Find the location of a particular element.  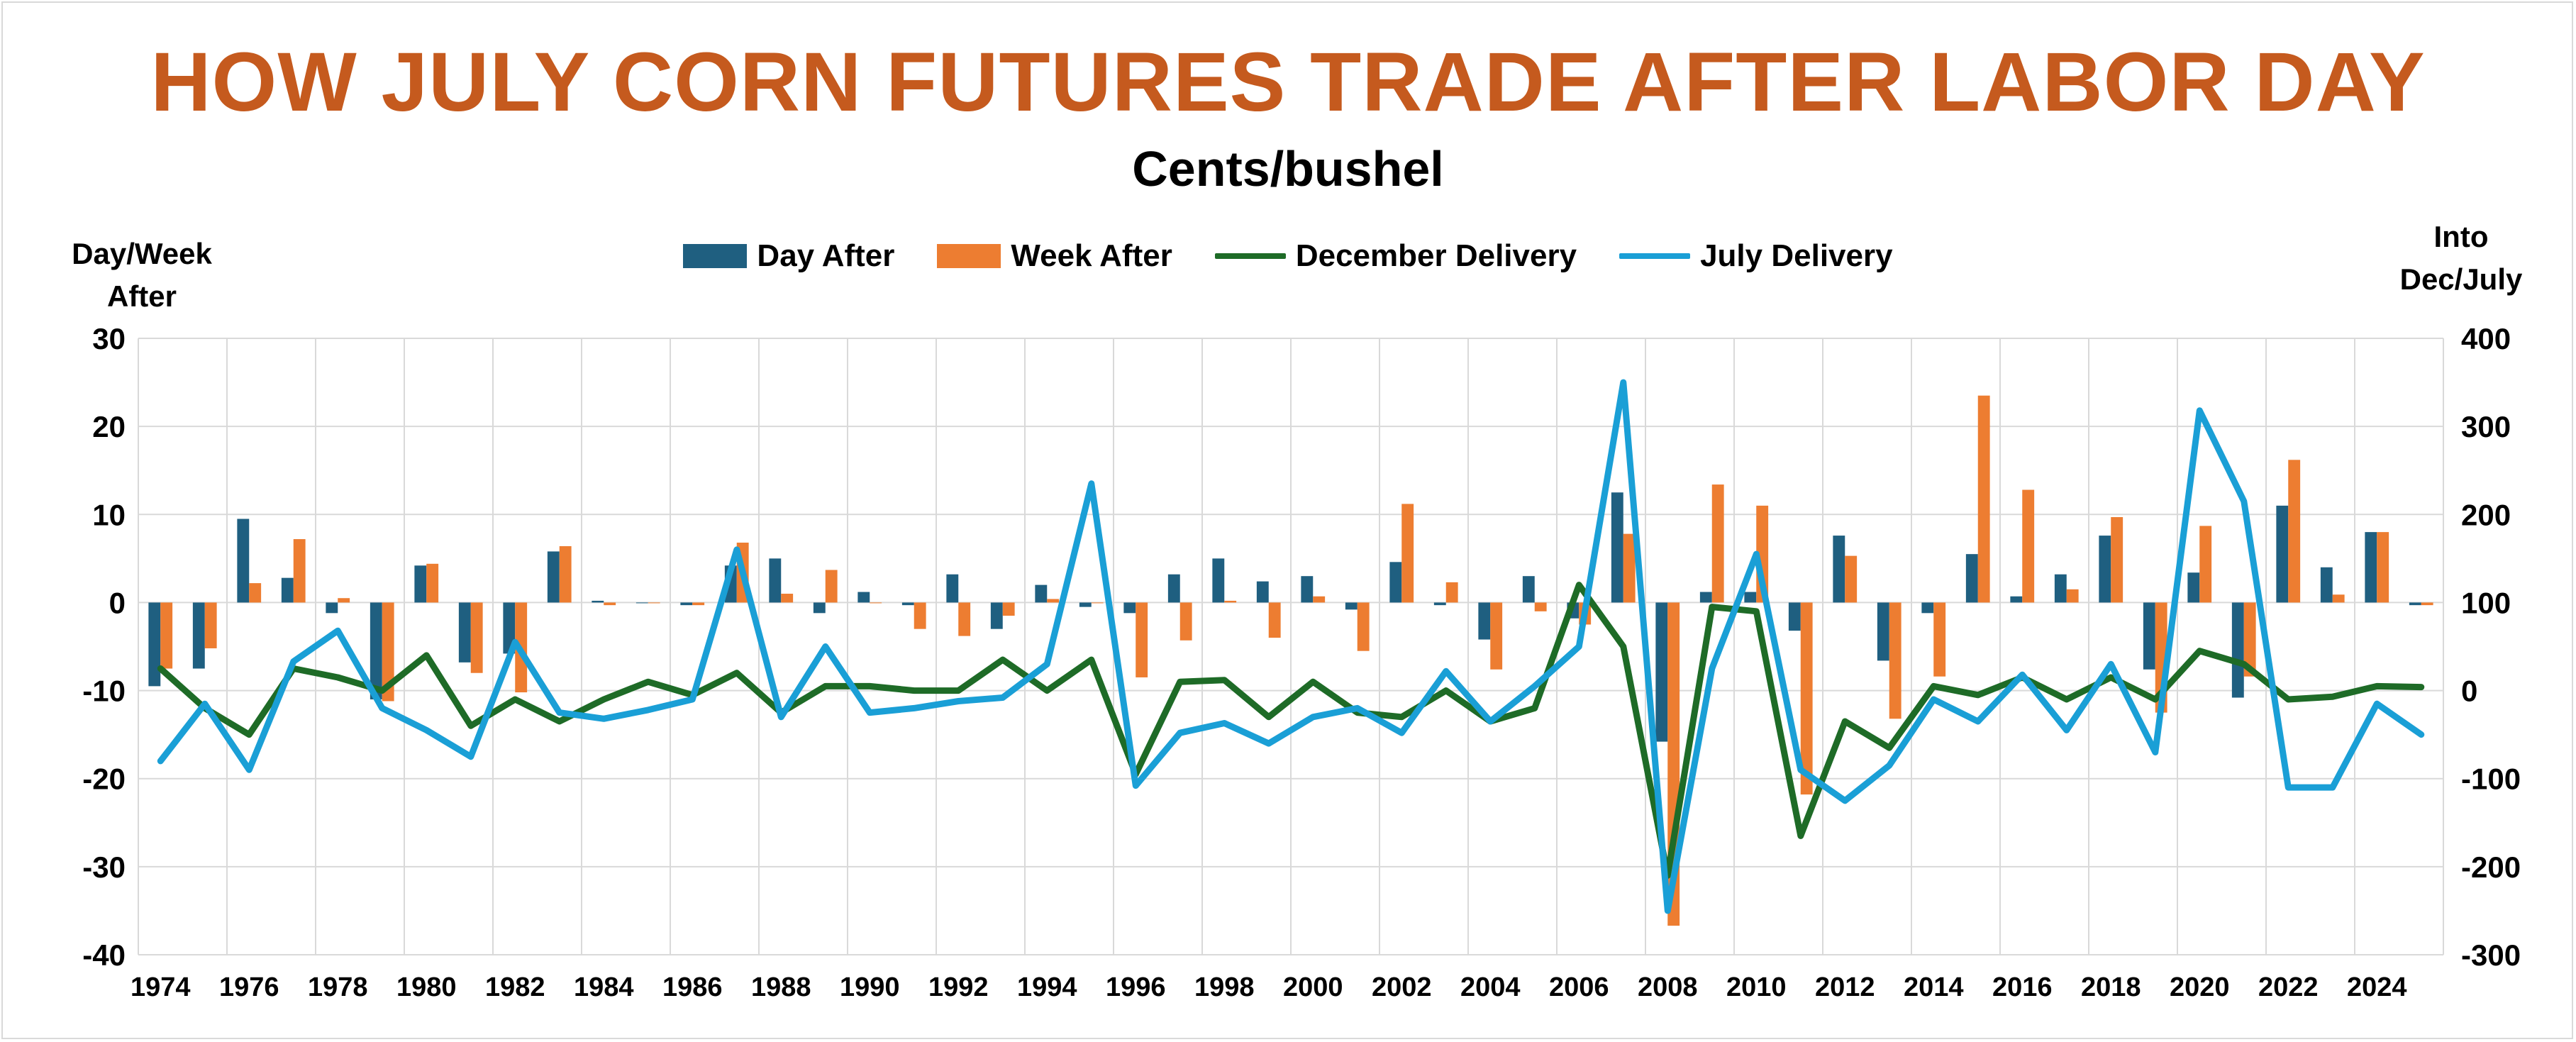

x-tick-label: 2018 is located at coordinates (2111, 987).